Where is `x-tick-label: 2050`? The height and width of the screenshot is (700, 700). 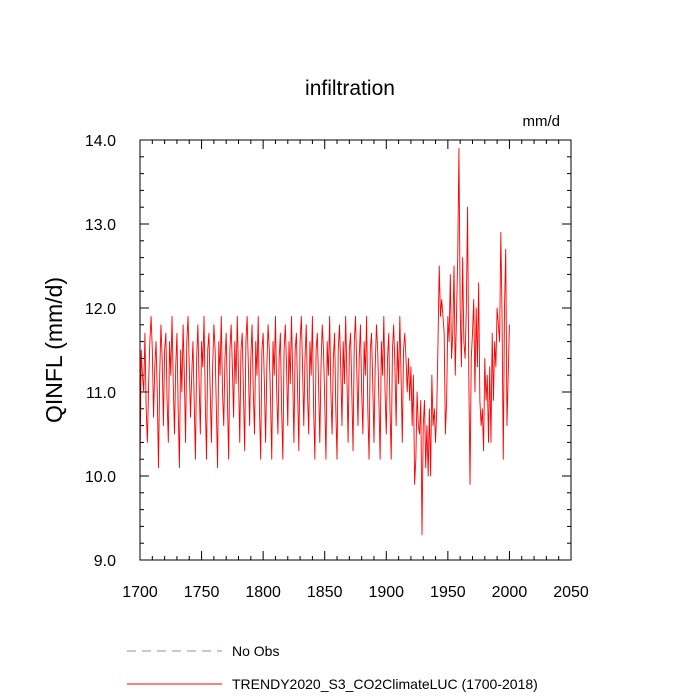
x-tick-label: 2050 is located at coordinates (571, 592).